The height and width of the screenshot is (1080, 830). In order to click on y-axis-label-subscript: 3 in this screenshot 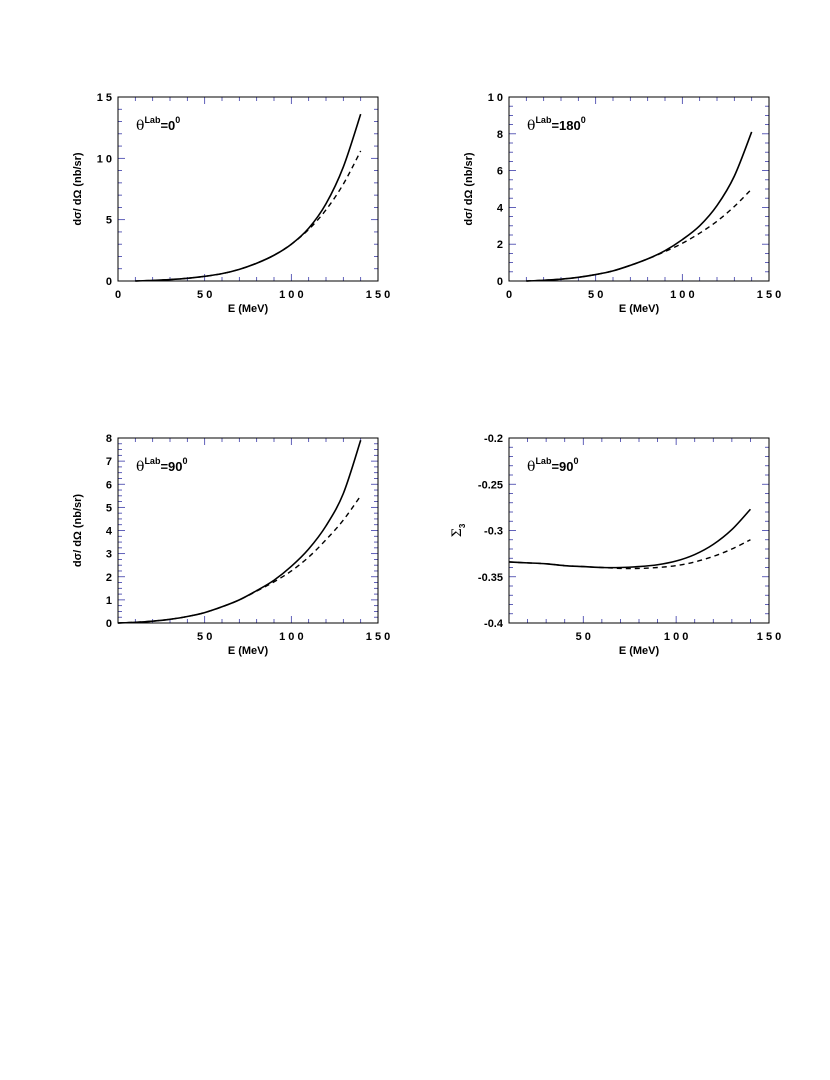, I will do `click(462, 525)`.